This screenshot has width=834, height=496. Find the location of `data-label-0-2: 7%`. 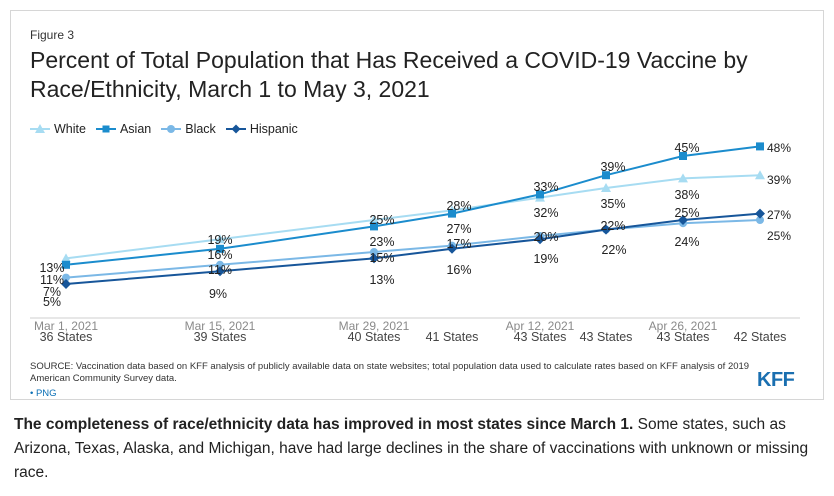

data-label-0-2: 7% is located at coordinates (52, 292).